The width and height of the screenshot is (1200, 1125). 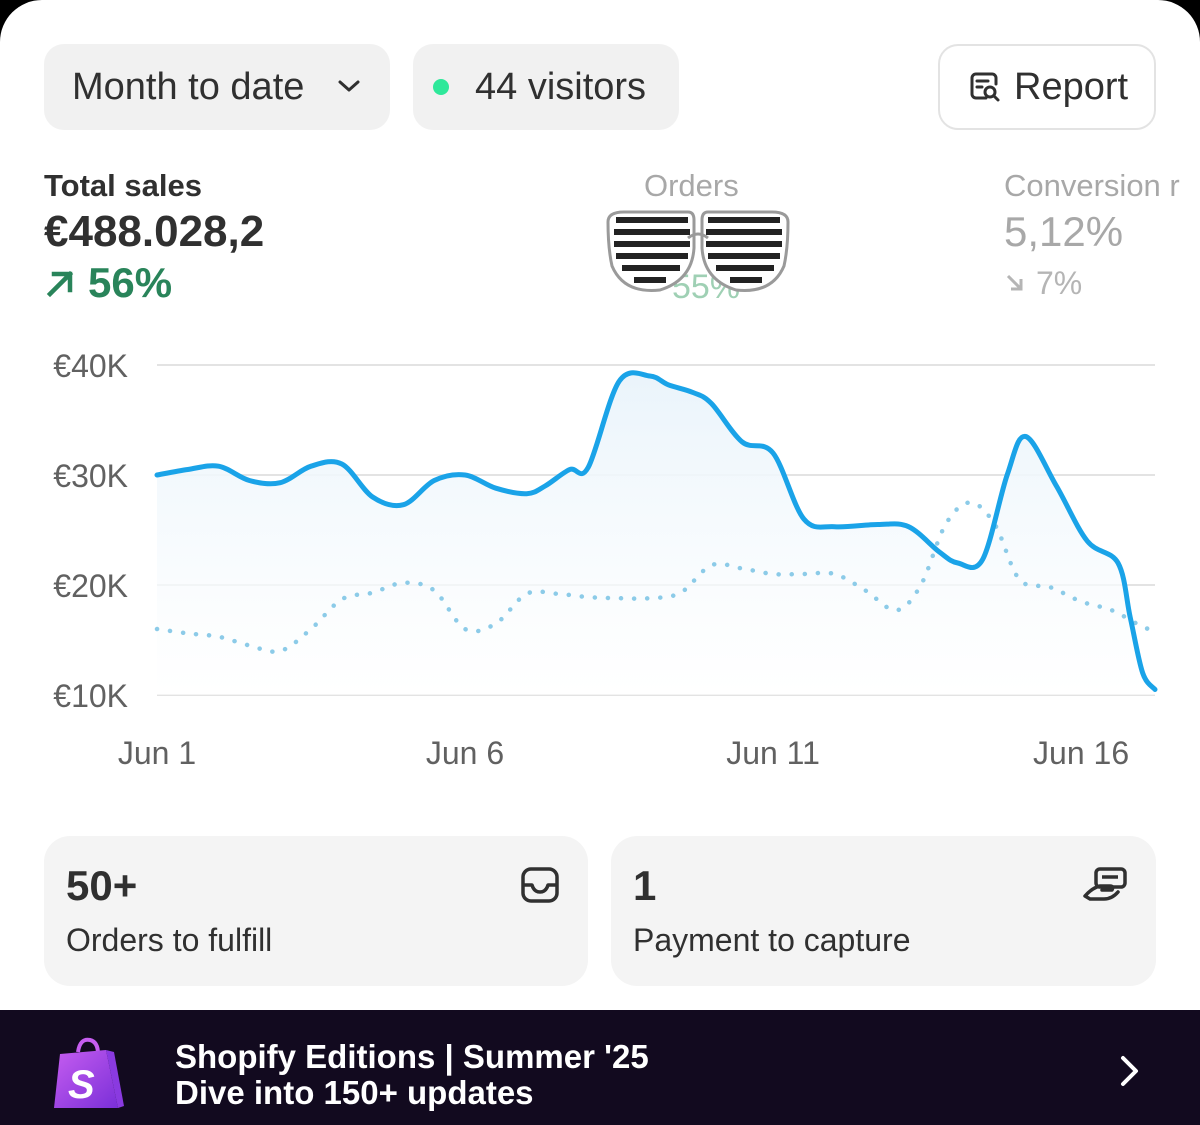 I want to click on payment-to-capture-tile: 1 Payment to capture, so click(x=883, y=911).